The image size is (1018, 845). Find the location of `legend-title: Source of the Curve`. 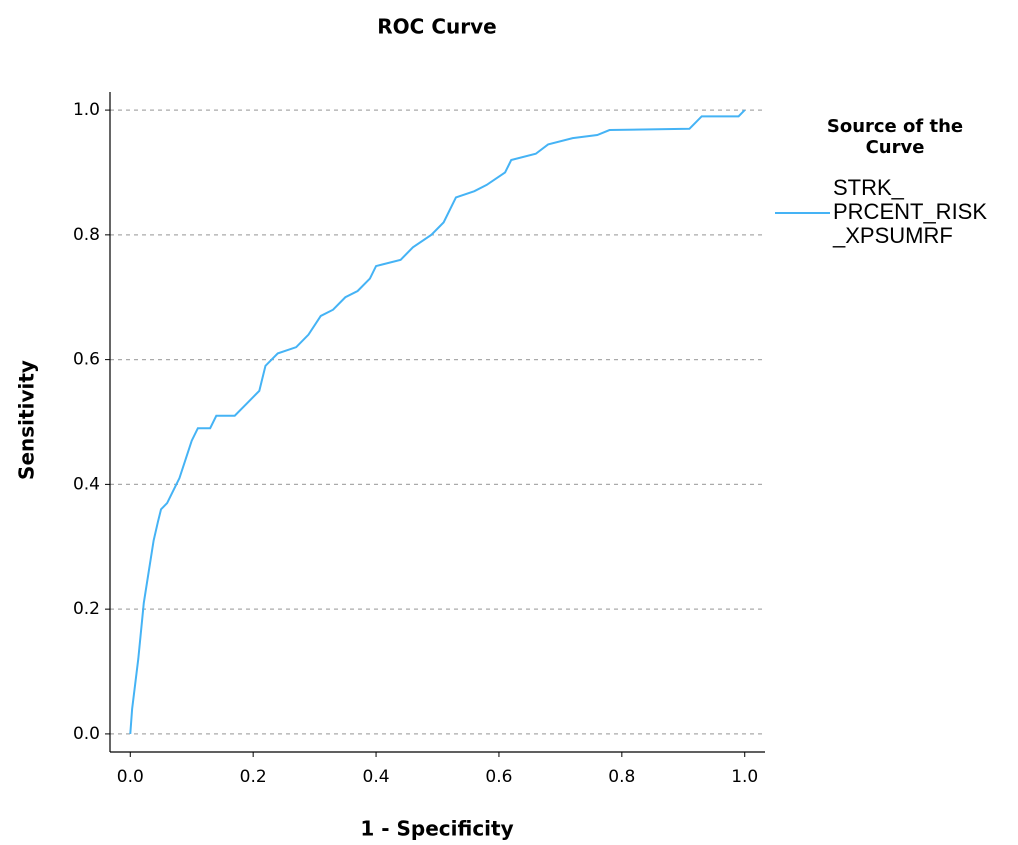

legend-title: Source of the Curve is located at coordinates (895, 137).